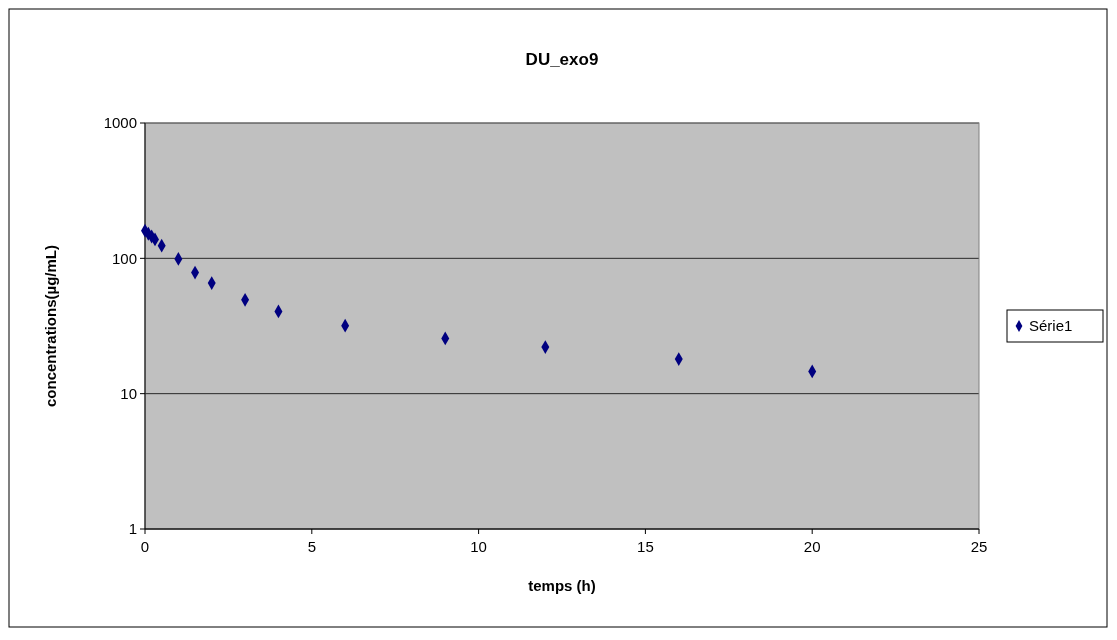 Image resolution: width=1117 pixels, height=640 pixels. Describe the element at coordinates (50, 326) in the screenshot. I see `y-axis-title: concentrations(µg/mL)` at that location.